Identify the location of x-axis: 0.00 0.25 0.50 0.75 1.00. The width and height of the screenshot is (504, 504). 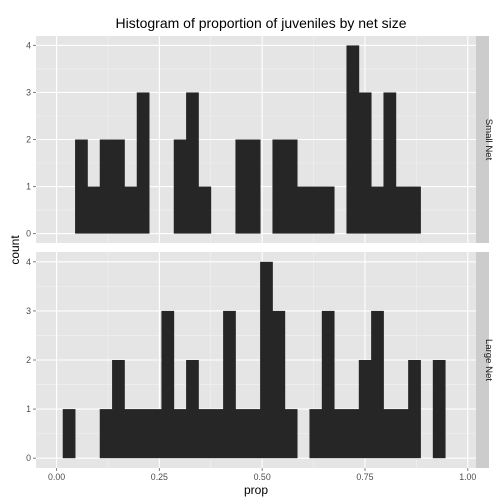
(262, 475).